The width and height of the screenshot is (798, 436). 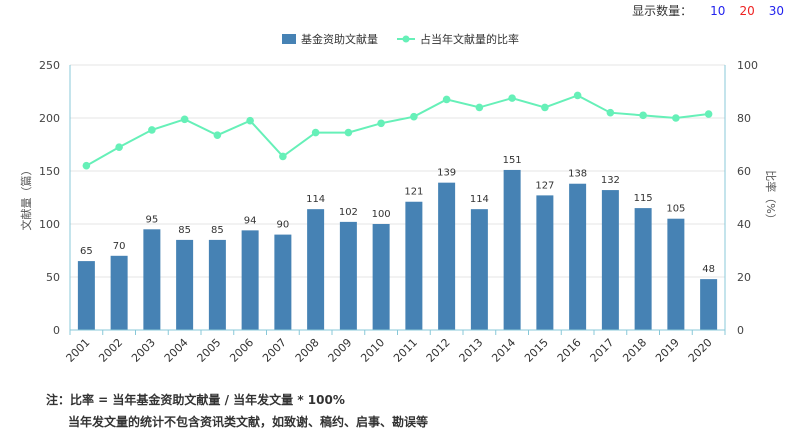 What do you see at coordinates (86, 295) in the screenshot?
I see `bar-2001` at bounding box center [86, 295].